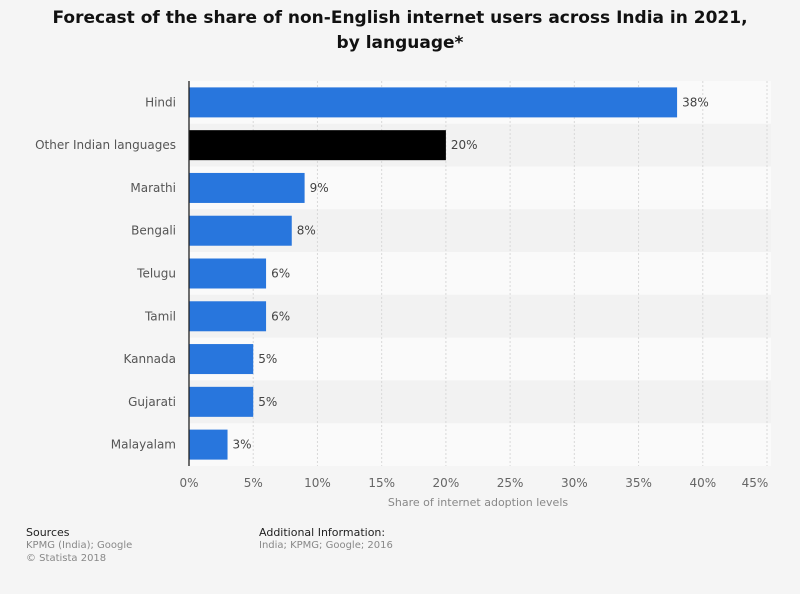 The width and height of the screenshot is (800, 594). What do you see at coordinates (306, 231) in the screenshot?
I see `value-label: 8%` at bounding box center [306, 231].